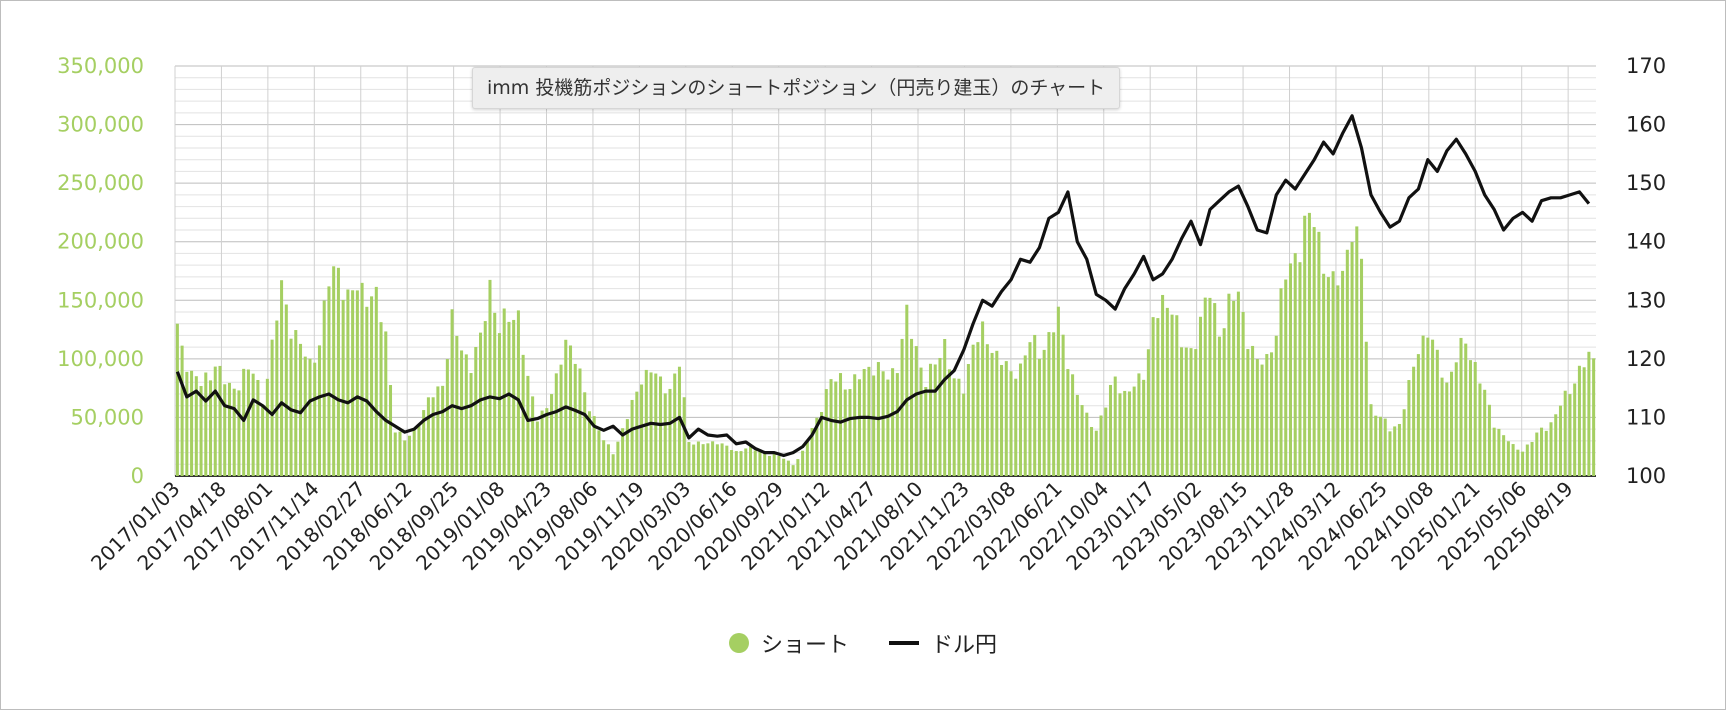  I want to click on legend: ショート ドル円, so click(863, 643).